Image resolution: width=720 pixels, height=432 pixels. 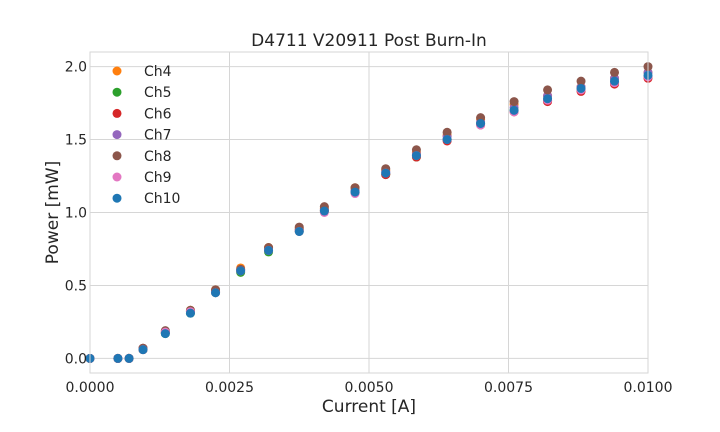 What do you see at coordinates (158, 136) in the screenshot?
I see `legend-label: Ch7` at bounding box center [158, 136].